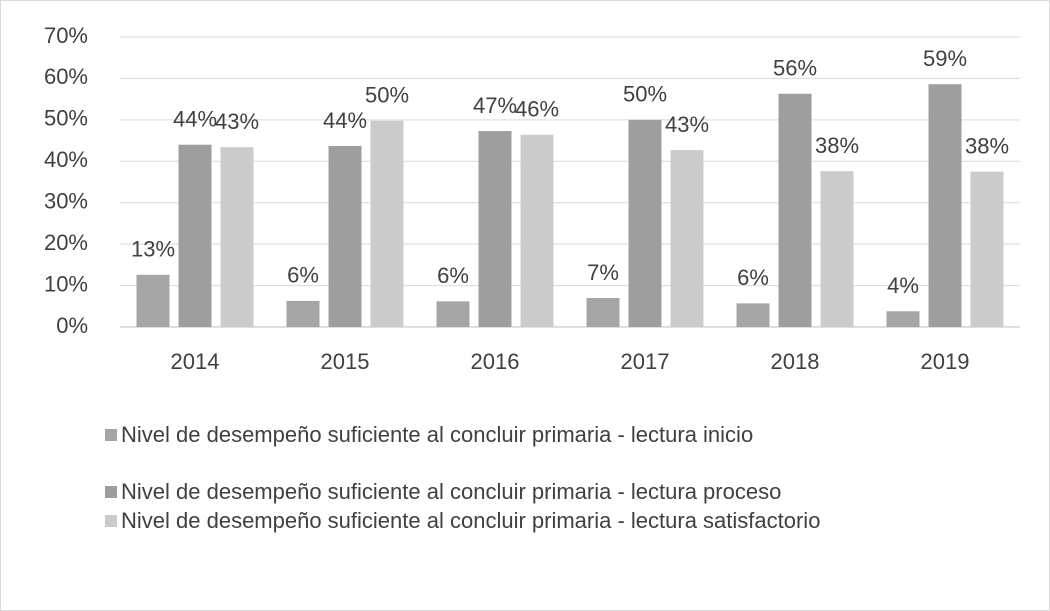  What do you see at coordinates (66, 76) in the screenshot?
I see `y-tick-label: 60%` at bounding box center [66, 76].